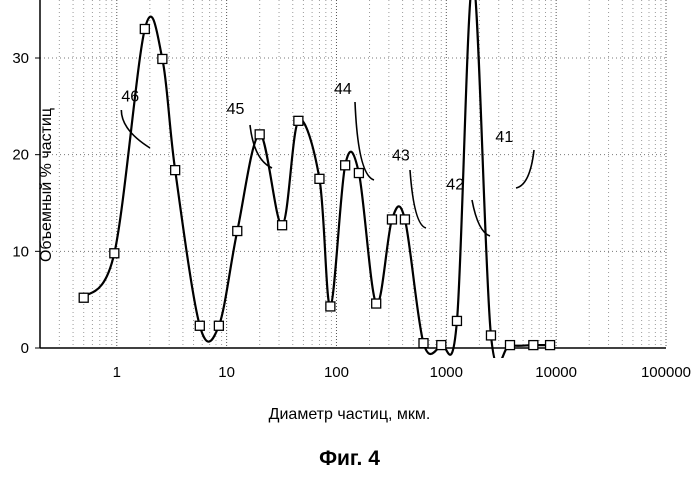  Describe the element at coordinates (226, 372) in the screenshot. I see `x-tick-label: 10` at that location.